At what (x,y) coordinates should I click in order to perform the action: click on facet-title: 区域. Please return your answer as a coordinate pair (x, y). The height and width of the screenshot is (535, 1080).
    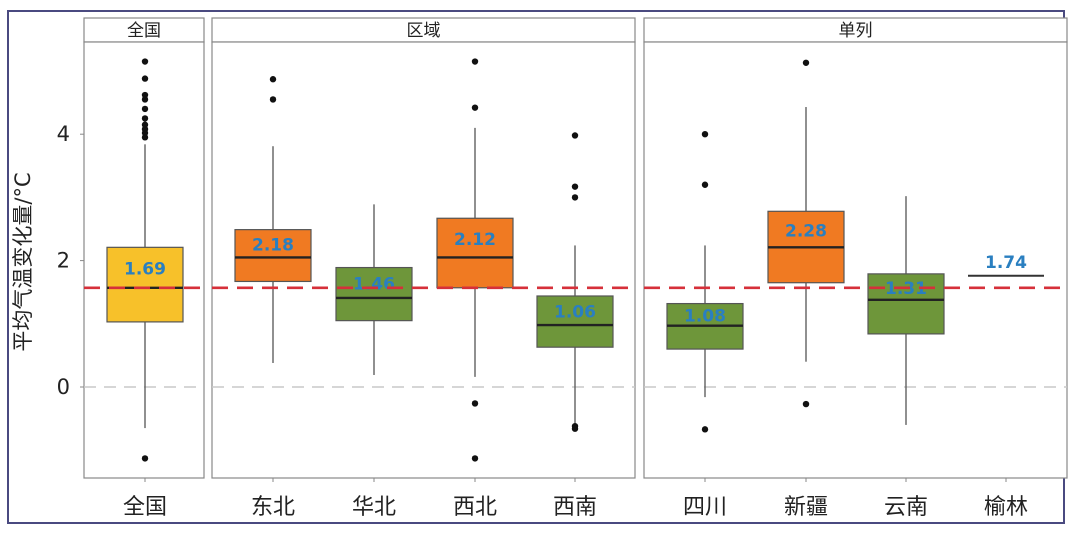
    Looking at the image, I should click on (424, 31).